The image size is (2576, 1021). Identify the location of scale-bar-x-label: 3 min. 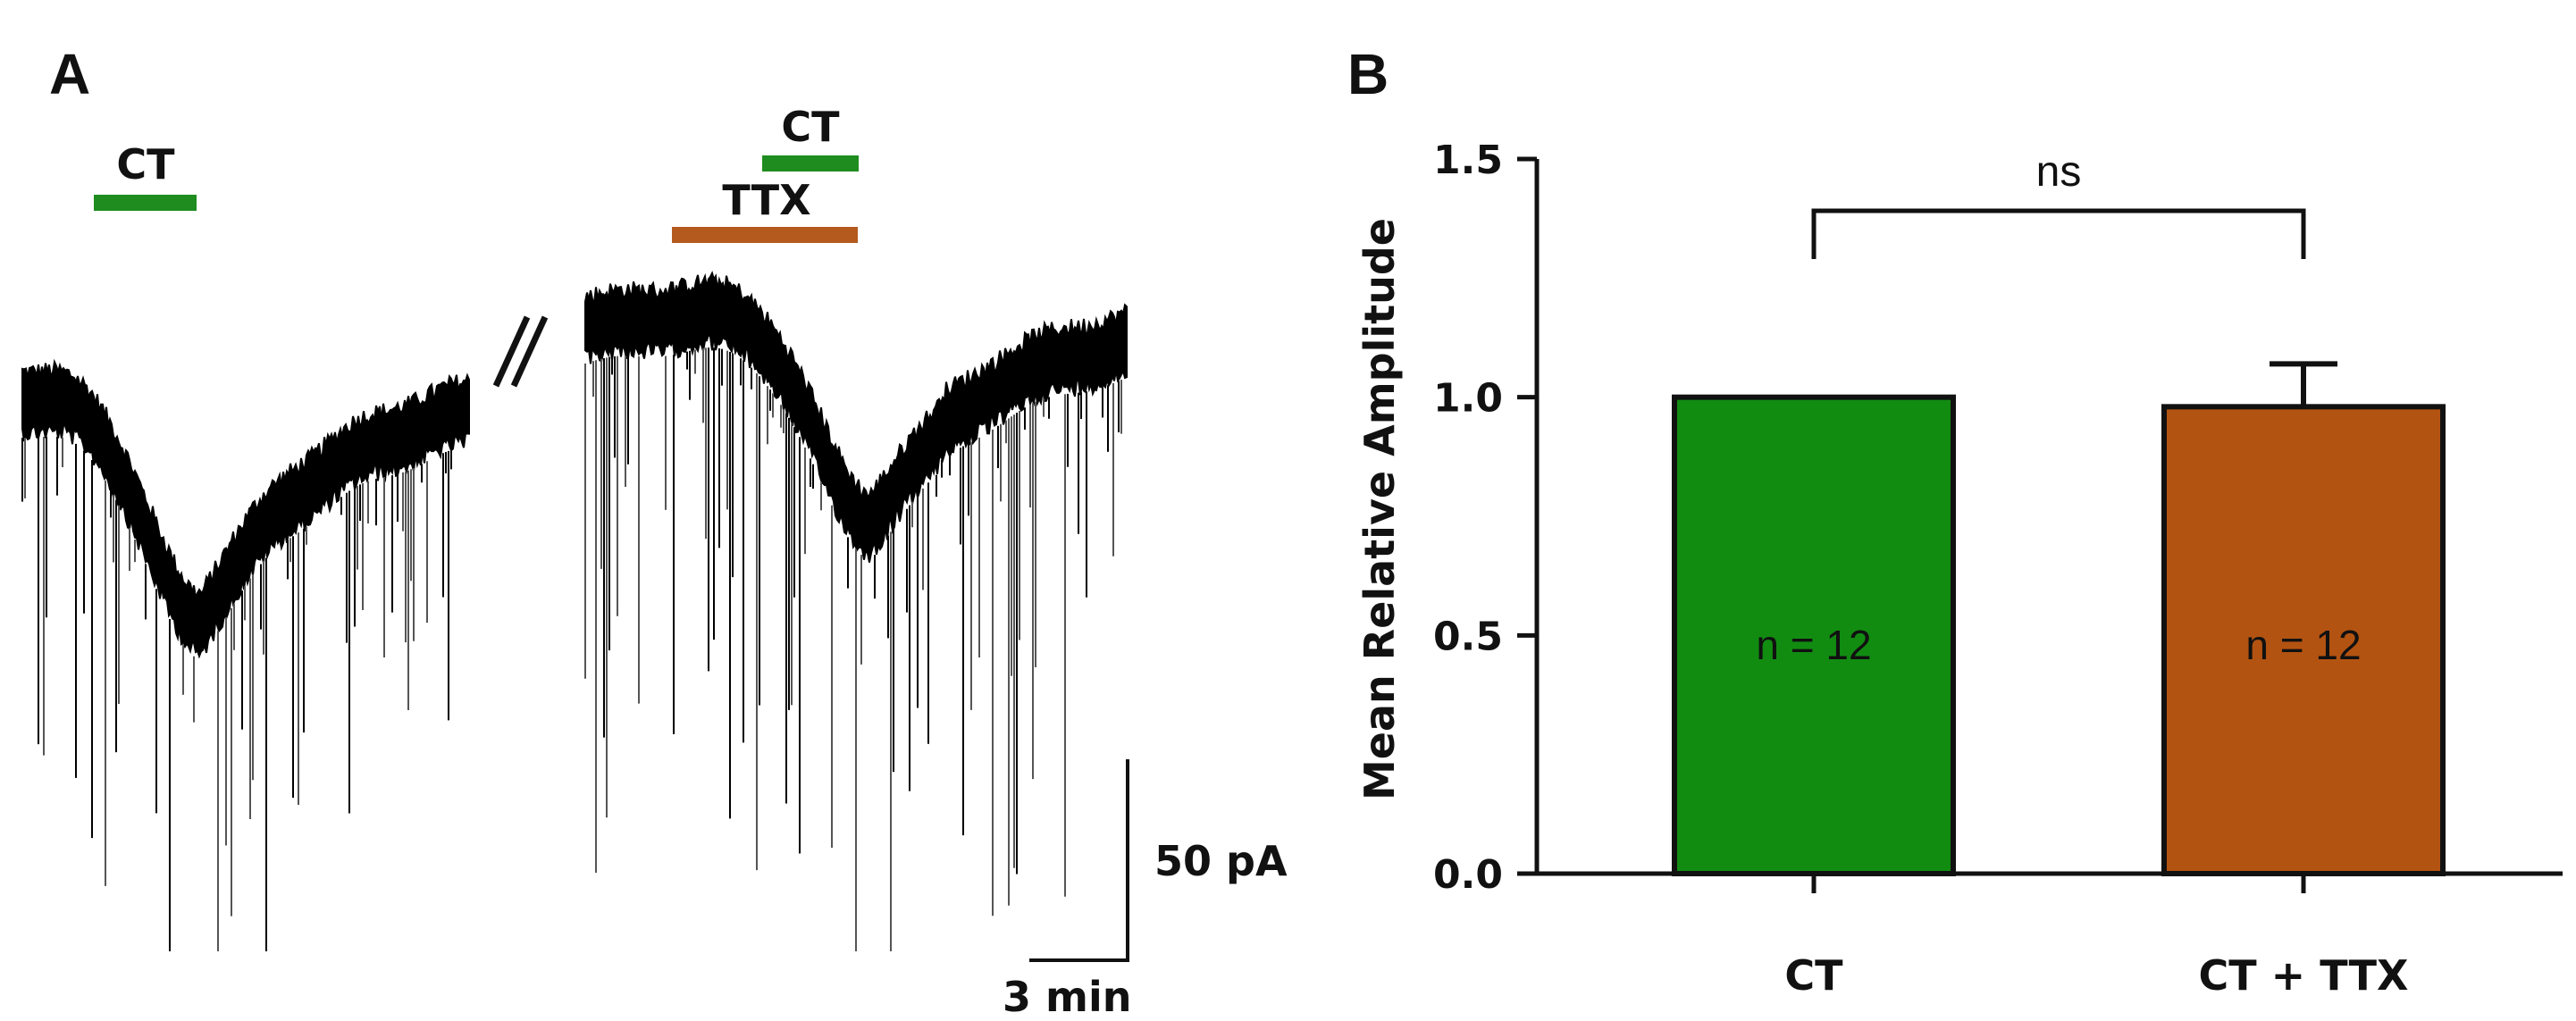
(1067, 997).